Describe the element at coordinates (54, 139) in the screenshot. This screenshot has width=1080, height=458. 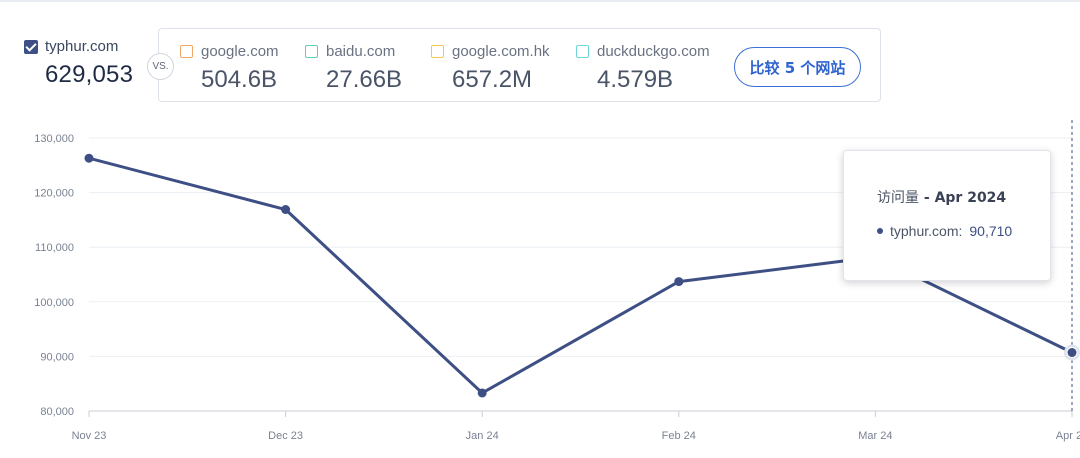
I see `y-tick-label: 130,000` at that location.